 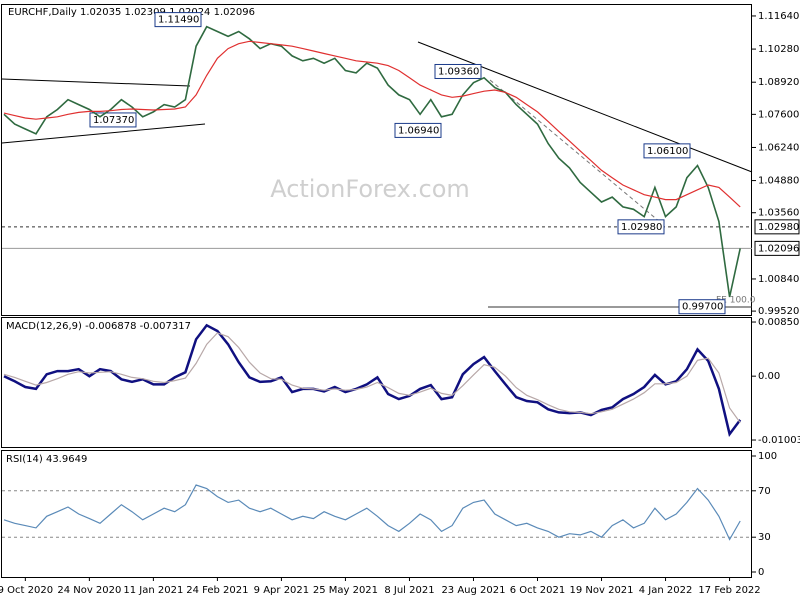 I want to click on annotation-label: 1.07370, so click(x=113, y=120).